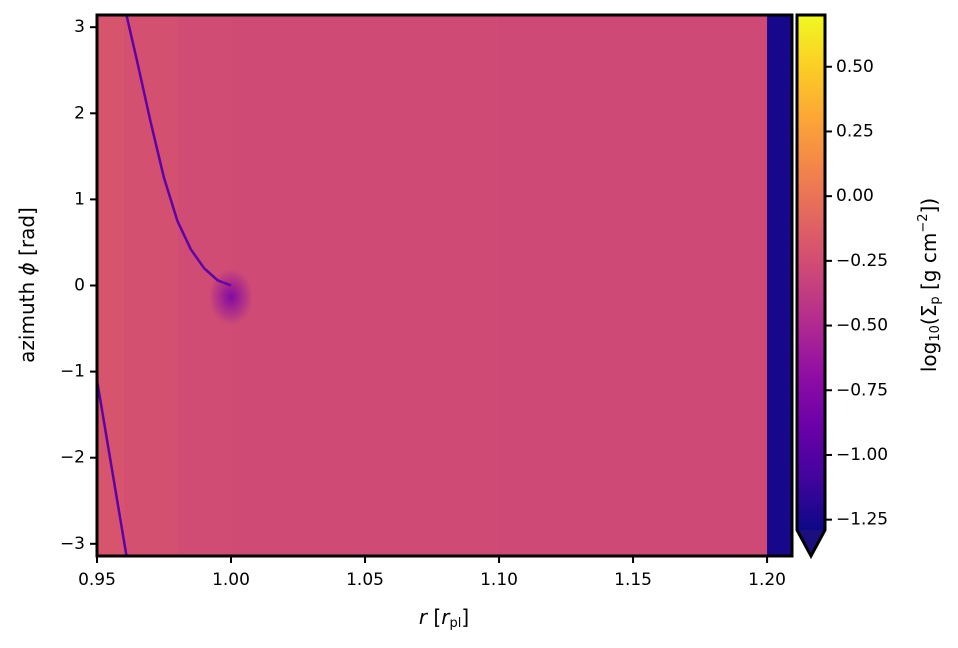  I want to click on colorbar-tick-label: 0.00, so click(855, 196).